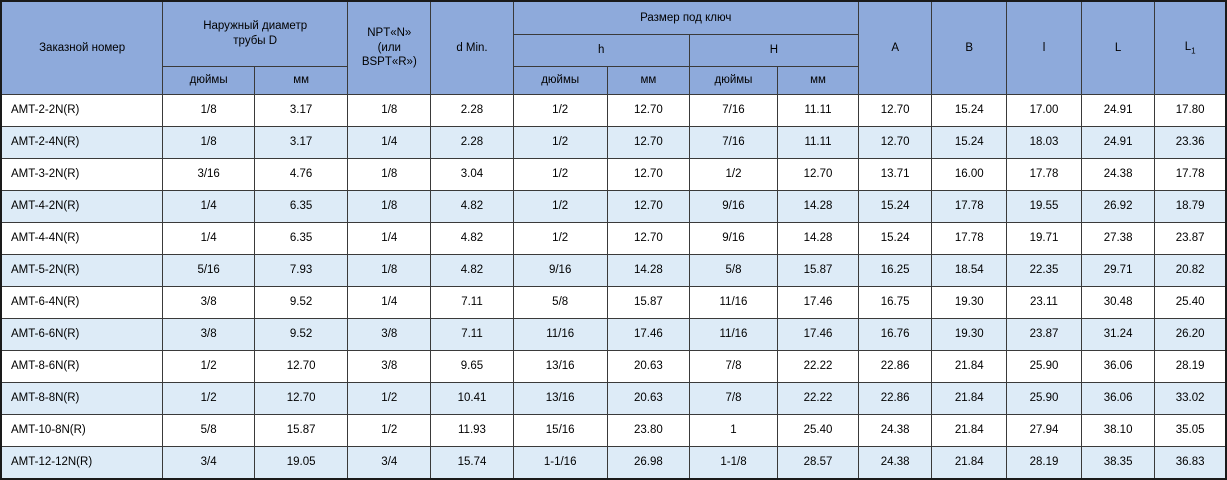 The width and height of the screenshot is (1227, 480). Describe the element at coordinates (818, 302) in the screenshot. I see `value-cell: 17.46` at that location.